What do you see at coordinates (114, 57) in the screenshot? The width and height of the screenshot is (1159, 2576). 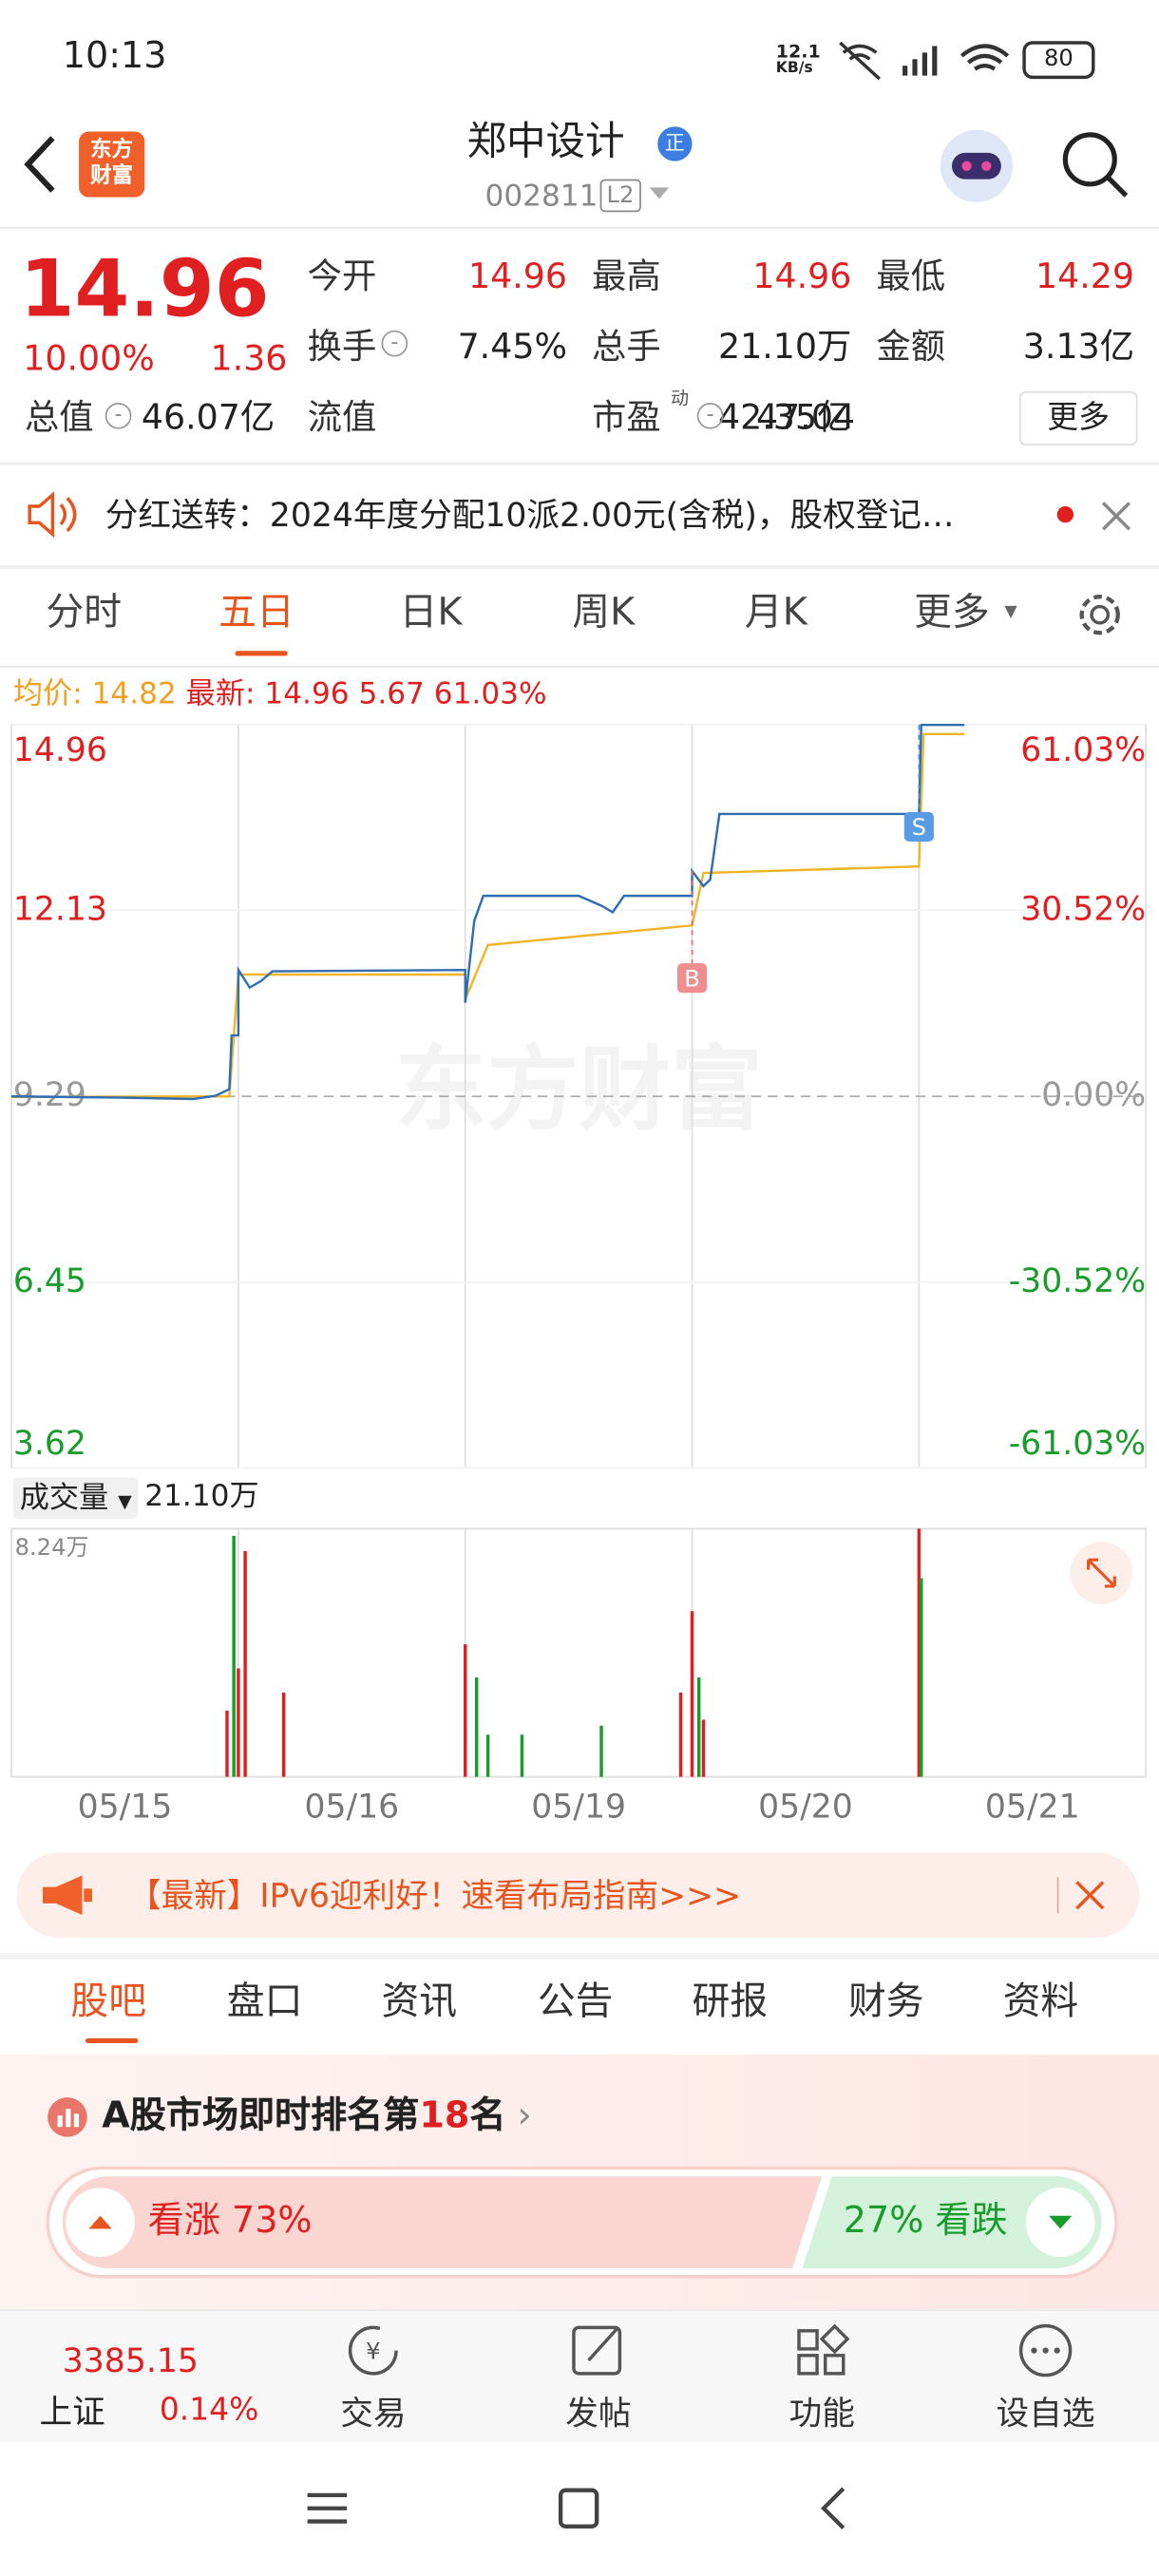 I see `time: 10:13` at bounding box center [114, 57].